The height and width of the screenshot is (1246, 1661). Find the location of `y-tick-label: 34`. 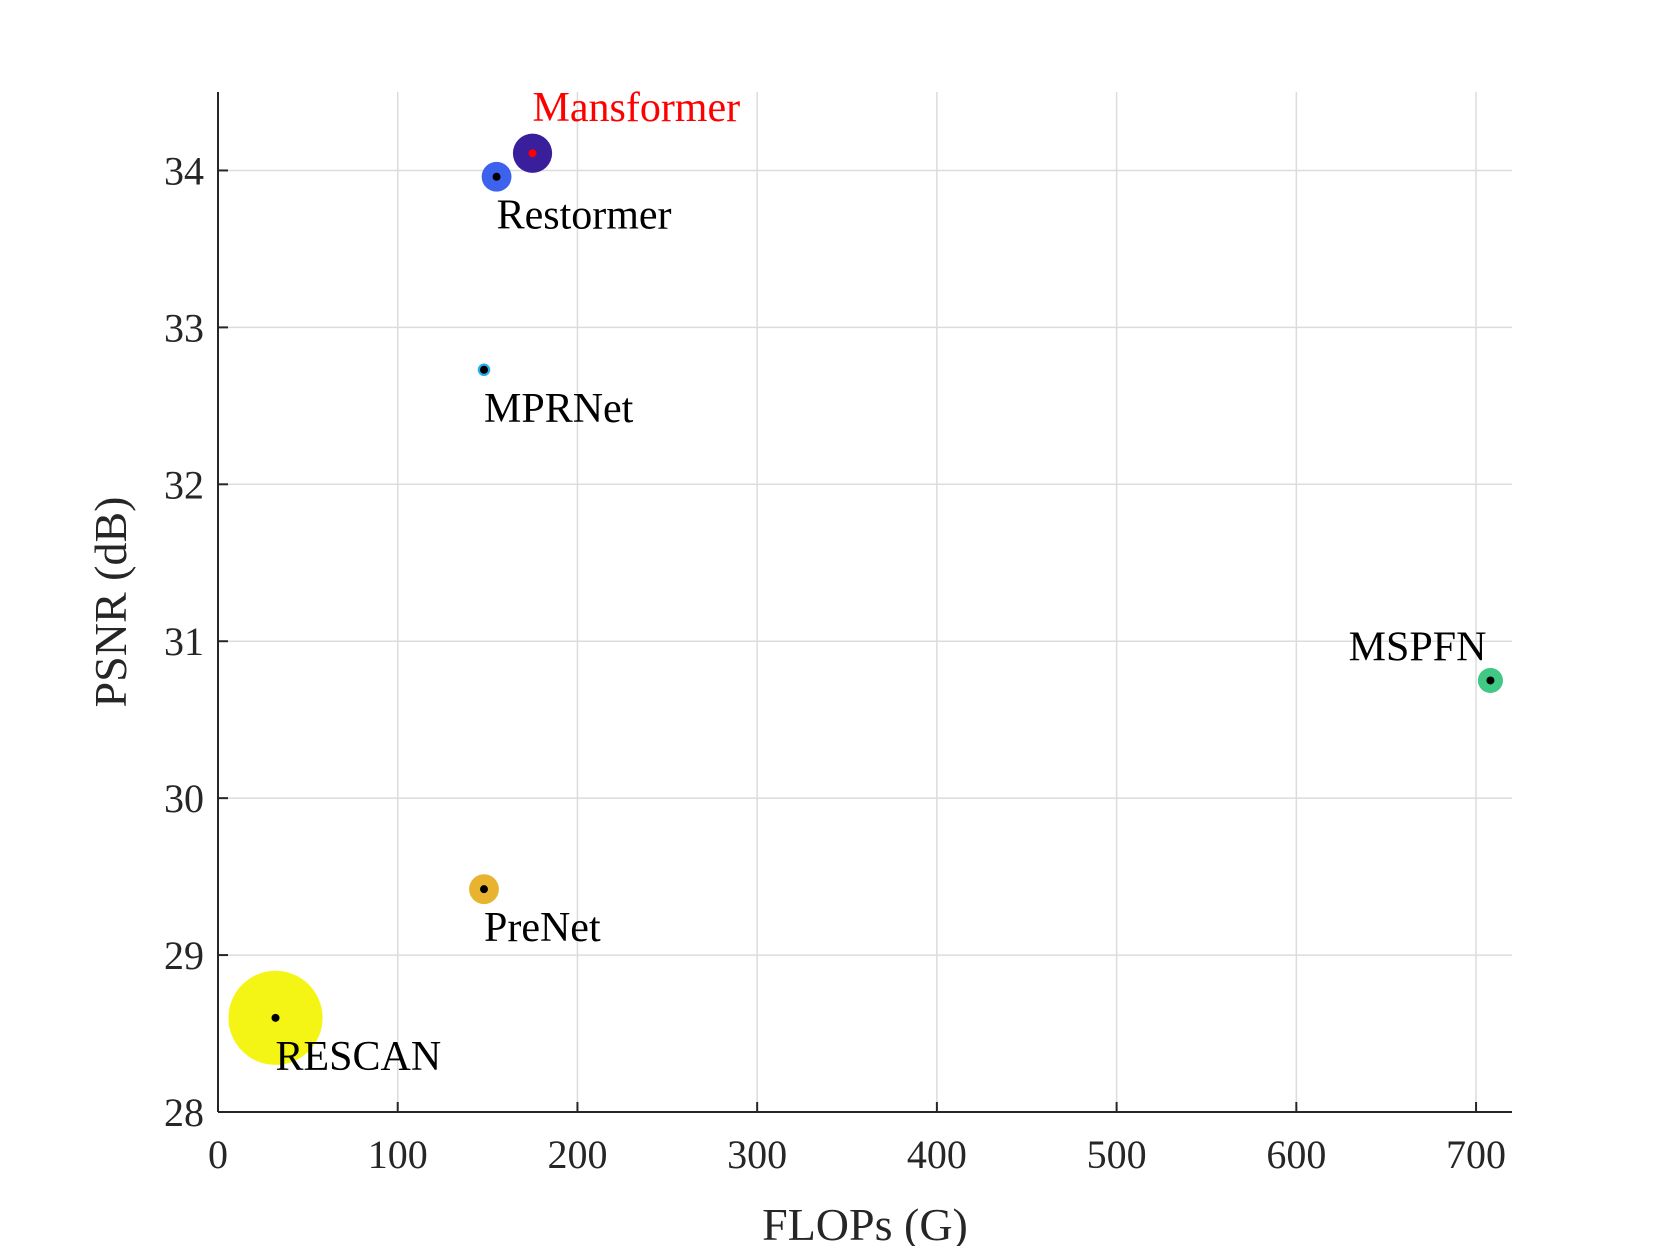

y-tick-label: 34 is located at coordinates (184, 170).